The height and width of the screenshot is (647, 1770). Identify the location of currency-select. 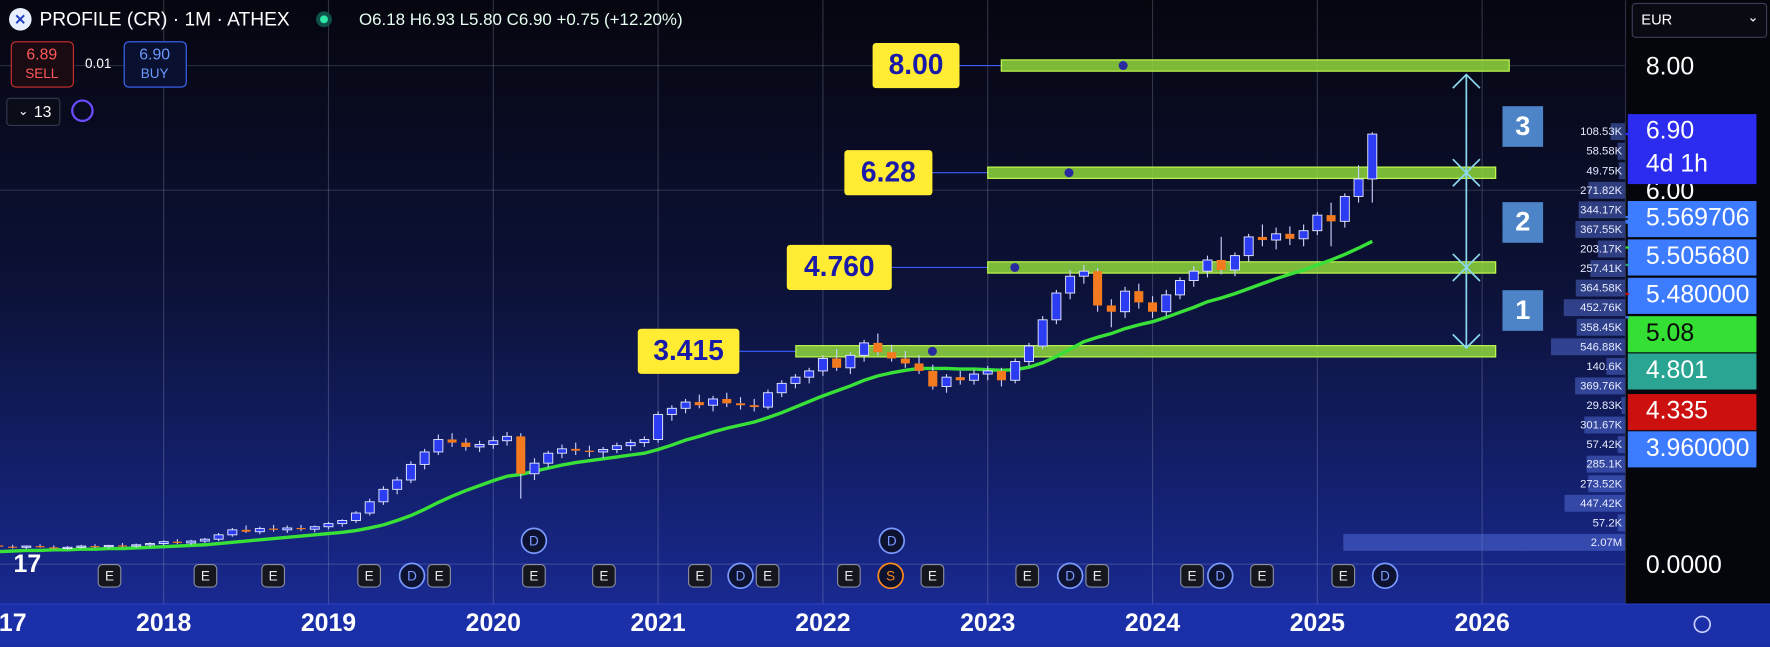
(1699, 20).